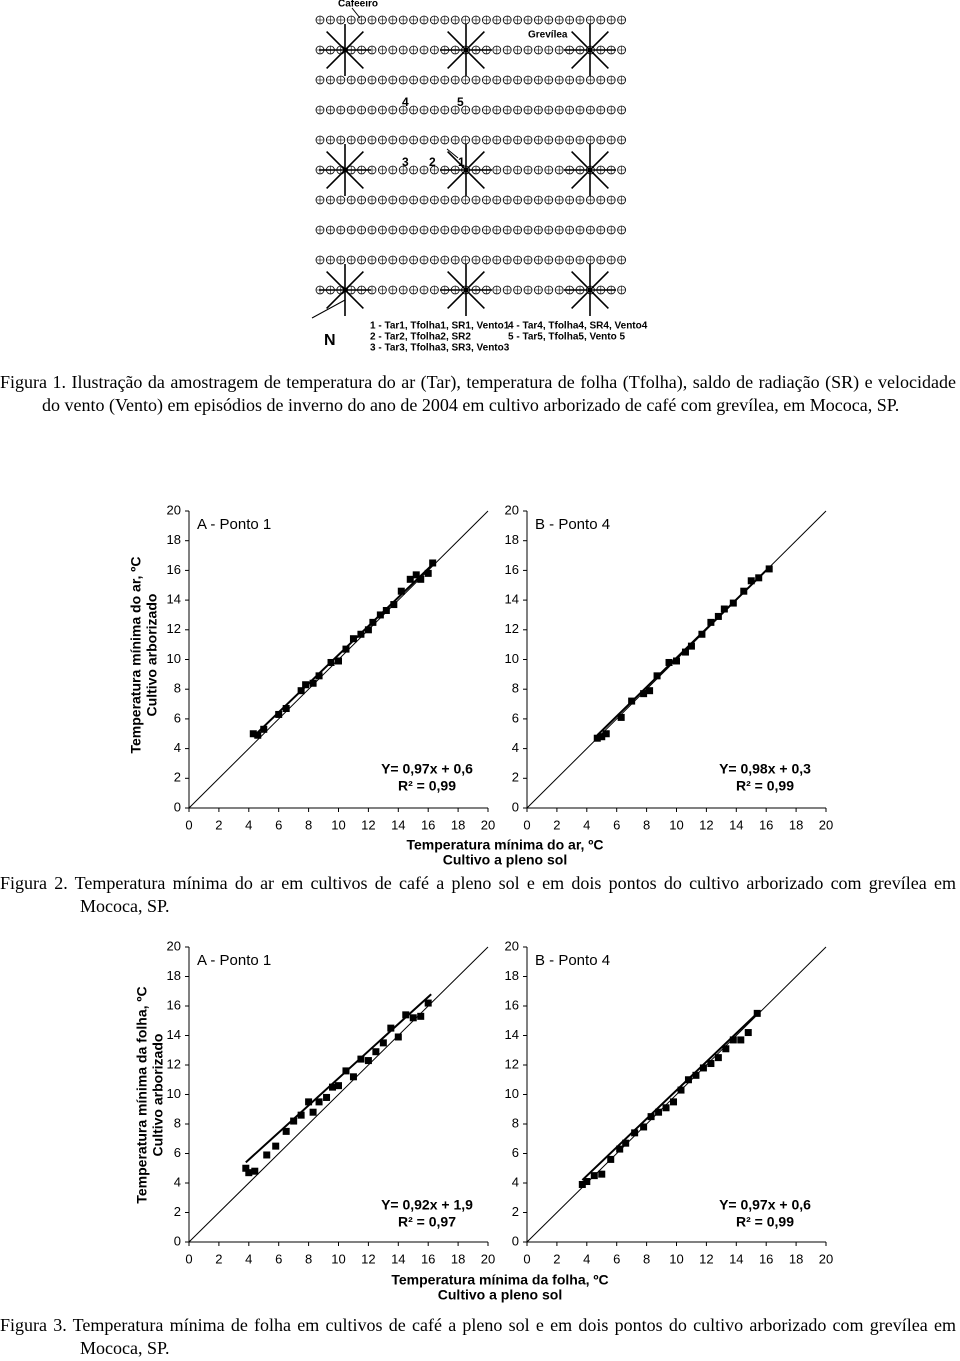 This screenshot has height=1361, width=960. What do you see at coordinates (504, 845) in the screenshot?
I see `x-axis-label: Temperatura mínima do ar, ºC` at bounding box center [504, 845].